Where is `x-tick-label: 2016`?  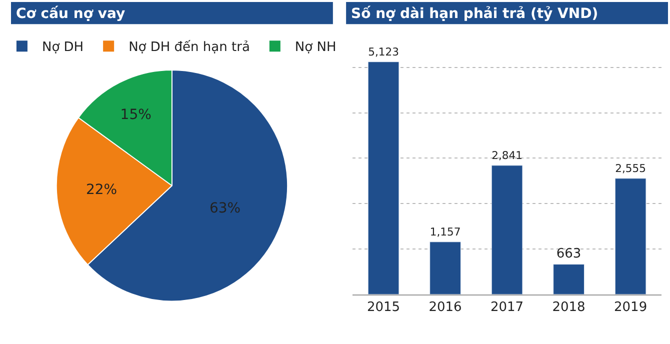
x-tick-label: 2016 is located at coordinates (445, 307).